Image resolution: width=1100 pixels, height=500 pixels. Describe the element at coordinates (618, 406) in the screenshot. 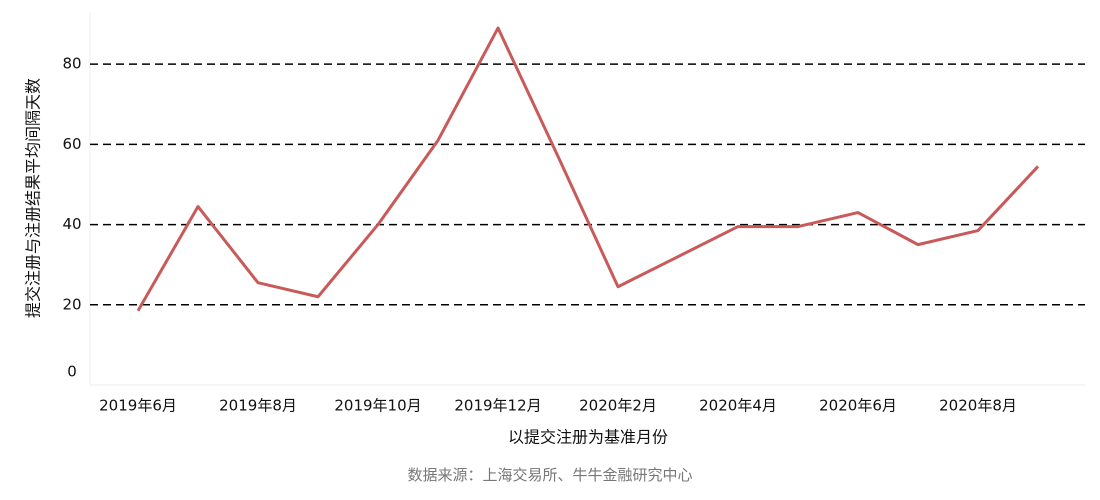

I see `x-tick-label: 2020年2月` at that location.